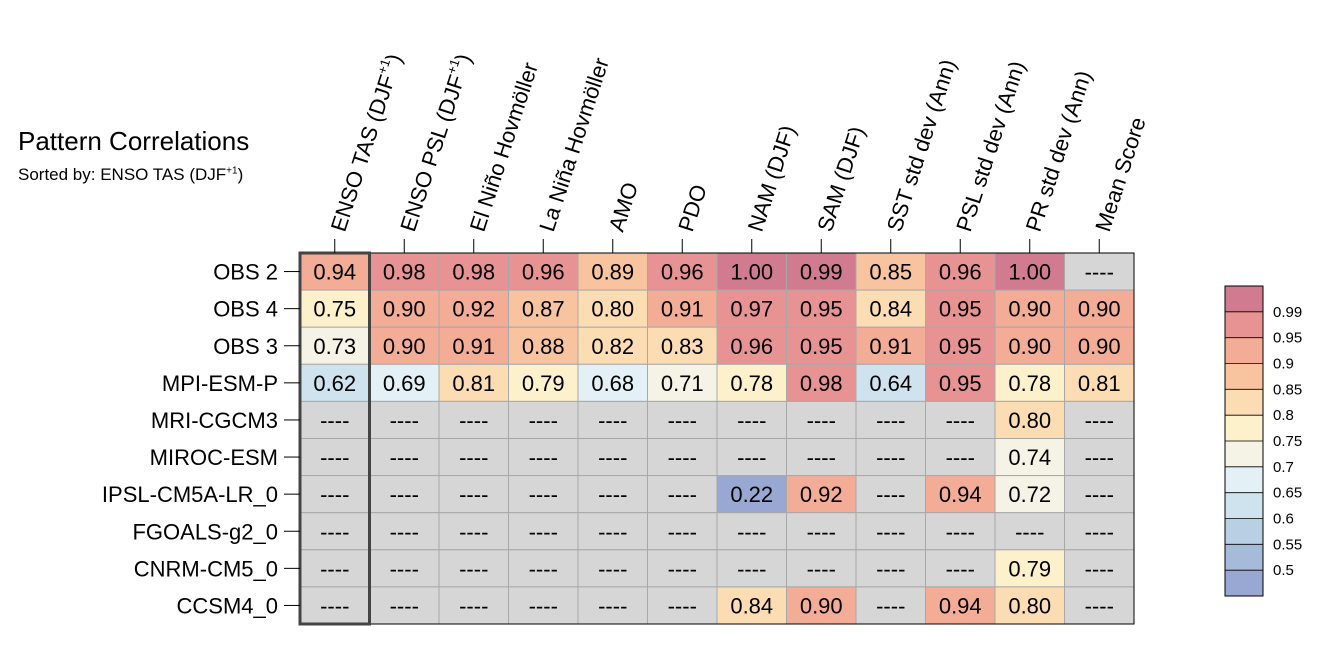 Image resolution: width=1330 pixels, height=651 pixels. What do you see at coordinates (334, 346) in the screenshot?
I see `cell-label: 0.73` at bounding box center [334, 346].